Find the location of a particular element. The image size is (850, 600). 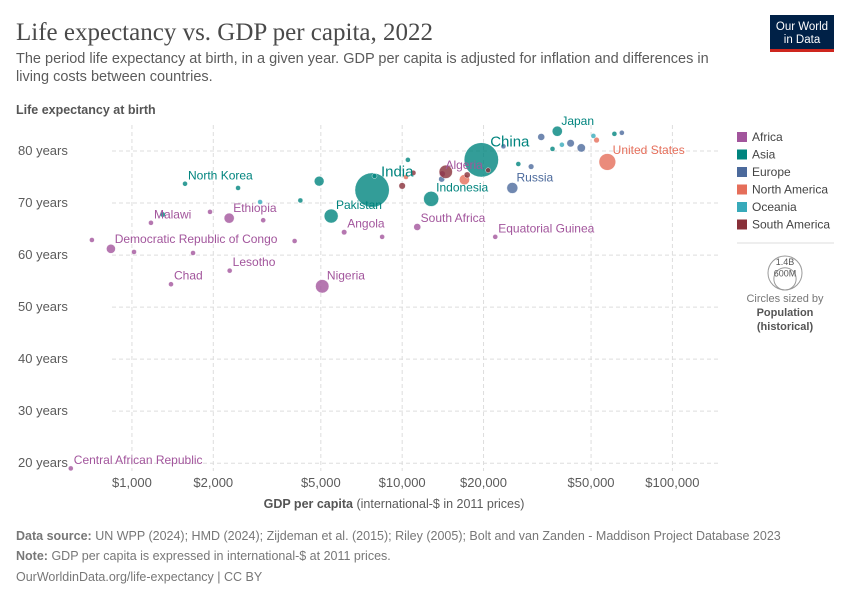

point-label: Chad is located at coordinates (188, 276).